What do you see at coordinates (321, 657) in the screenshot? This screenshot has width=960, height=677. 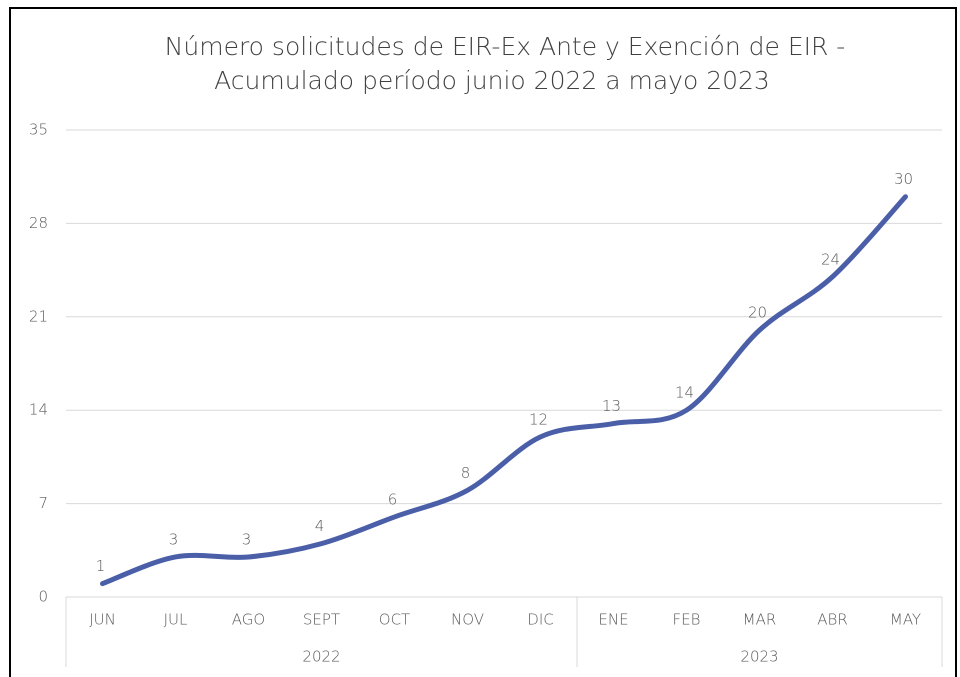 I see `group-label: 2022` at bounding box center [321, 657].